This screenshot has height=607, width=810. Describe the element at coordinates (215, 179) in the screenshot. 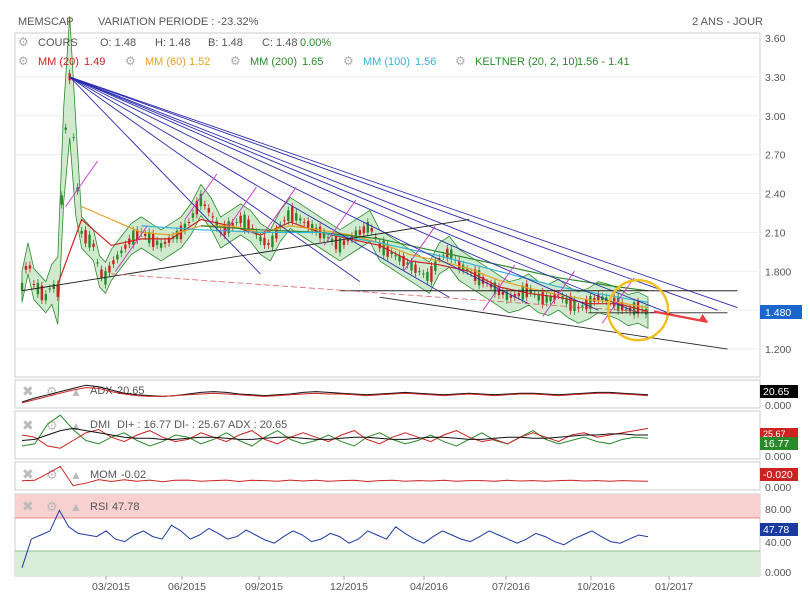

I see `fan-trendline` at that location.